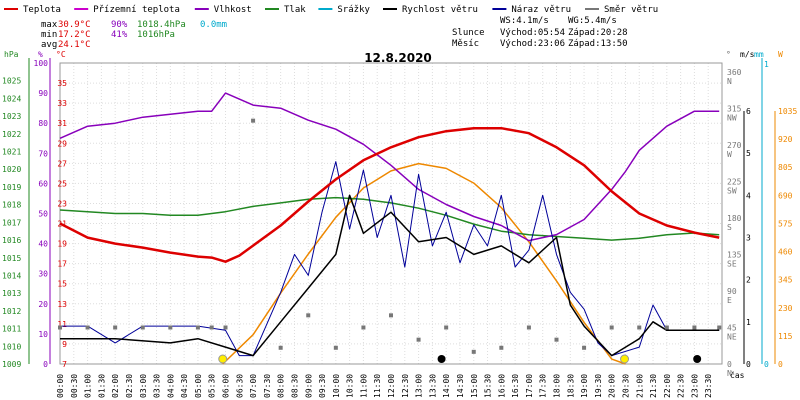  What do you see at coordinates (62, 244) in the screenshot?
I see `celsius-tick-label: 19` at bounding box center [62, 244].